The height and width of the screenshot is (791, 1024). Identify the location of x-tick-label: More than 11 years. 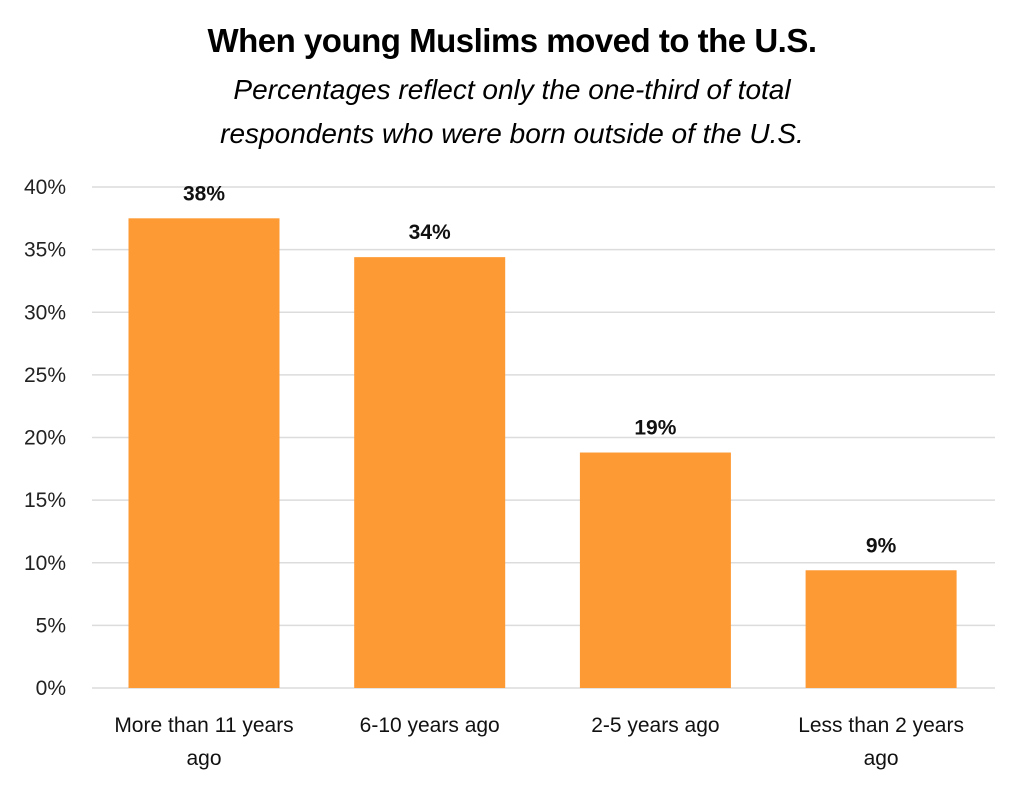
(203, 725).